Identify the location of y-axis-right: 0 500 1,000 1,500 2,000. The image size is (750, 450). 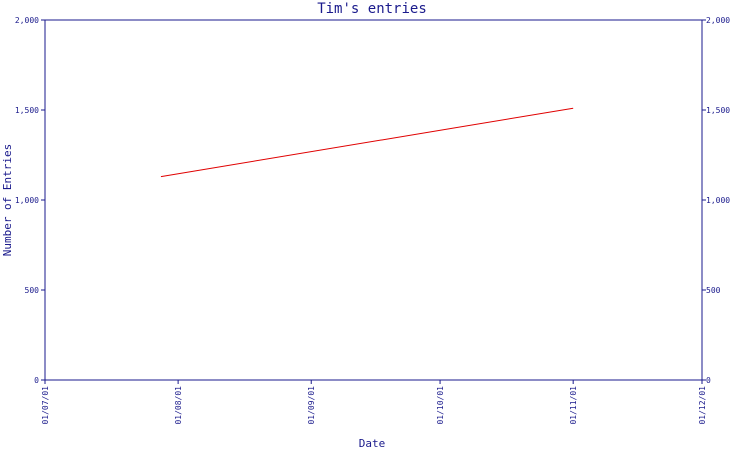
(716, 200).